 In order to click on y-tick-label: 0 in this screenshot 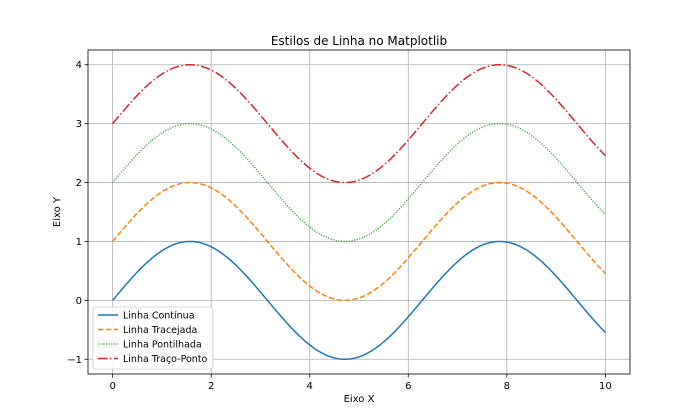, I will do `click(79, 301)`.